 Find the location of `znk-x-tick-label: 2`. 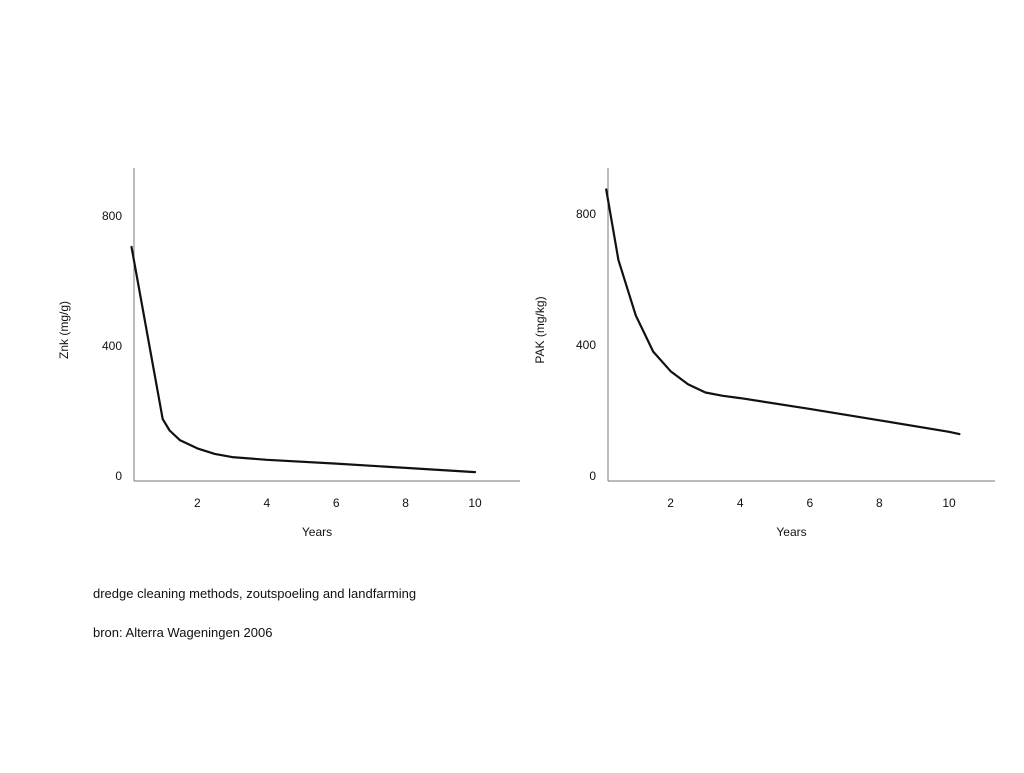

znk-x-tick-label: 2 is located at coordinates (197, 503).